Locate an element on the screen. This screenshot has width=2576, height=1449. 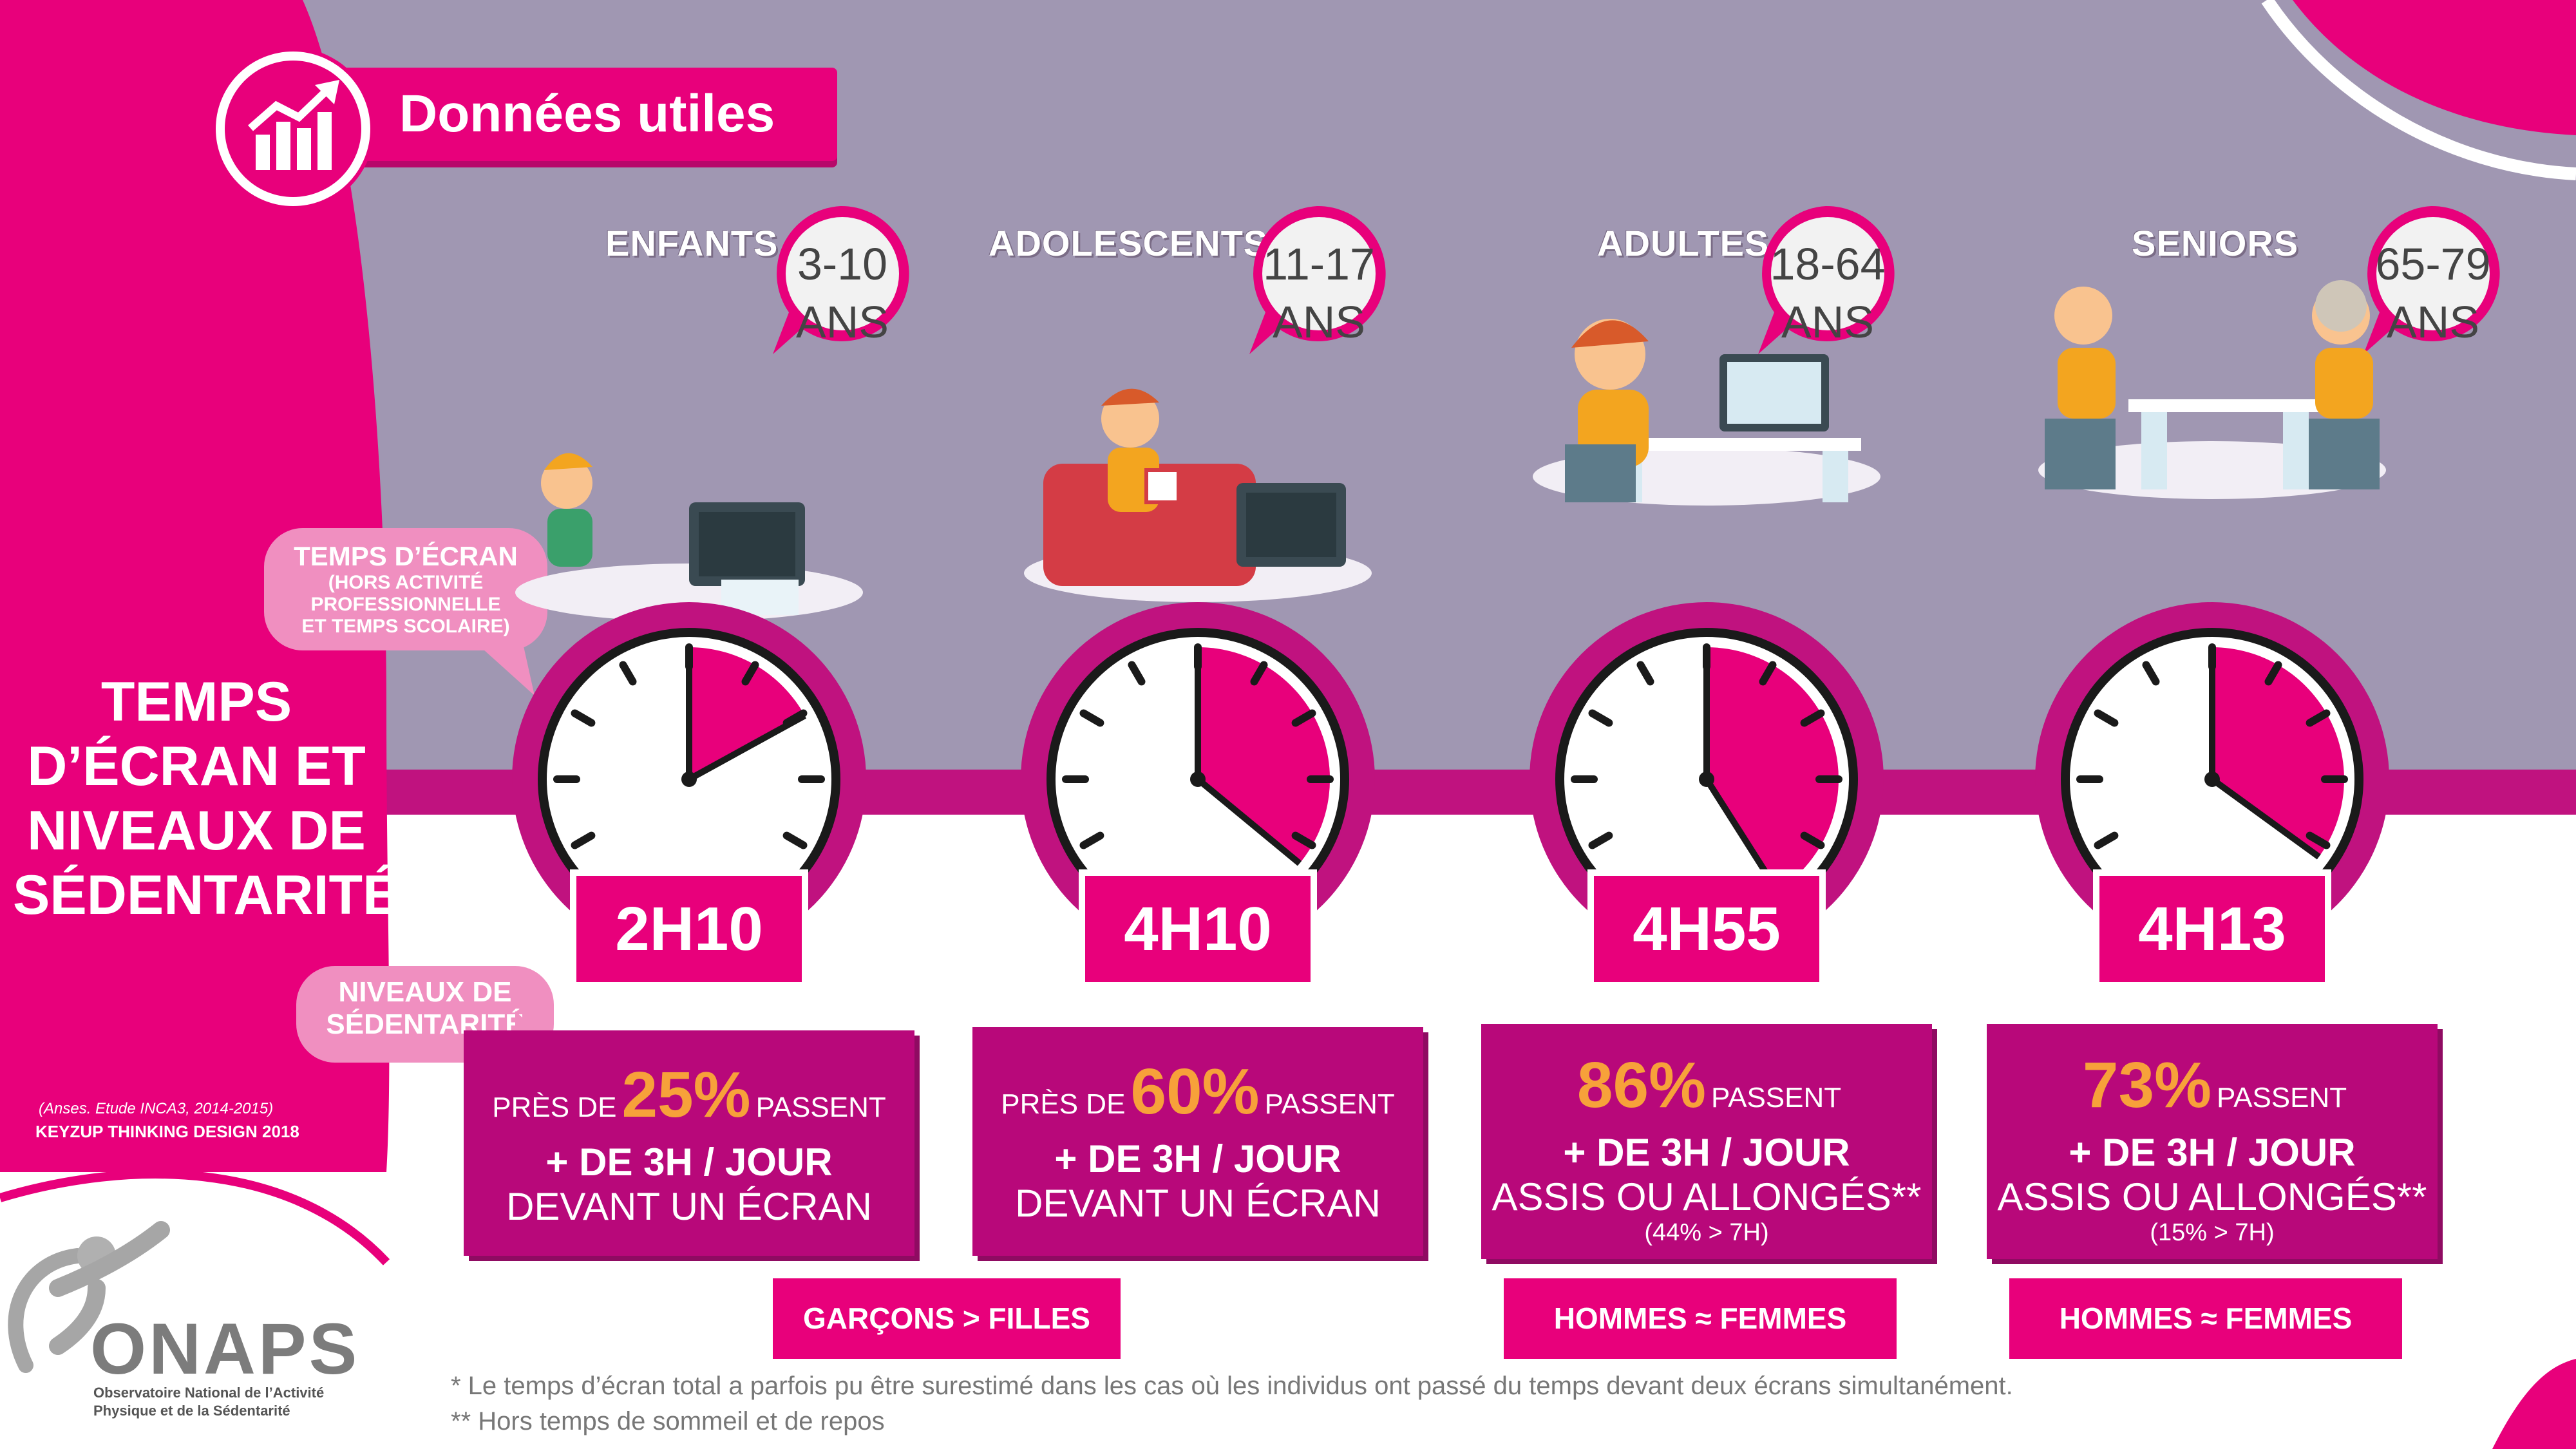
header-tag is located at coordinates (589, 115).